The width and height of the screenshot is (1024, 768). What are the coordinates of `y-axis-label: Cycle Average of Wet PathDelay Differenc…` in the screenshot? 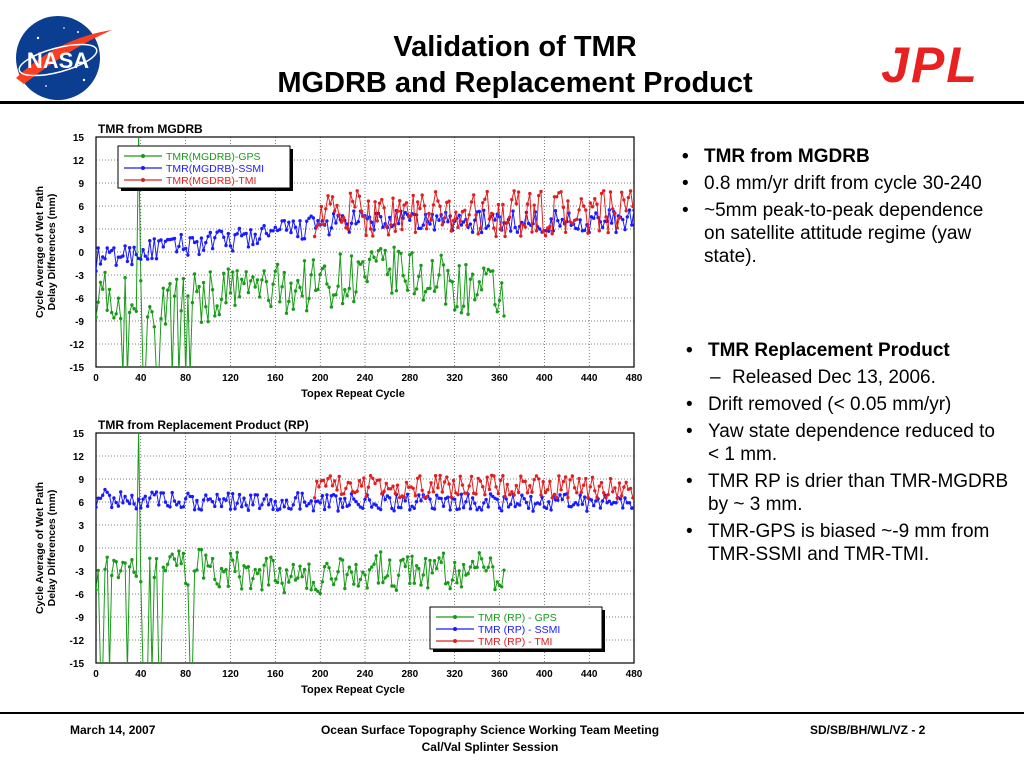 It's located at (46, 252).